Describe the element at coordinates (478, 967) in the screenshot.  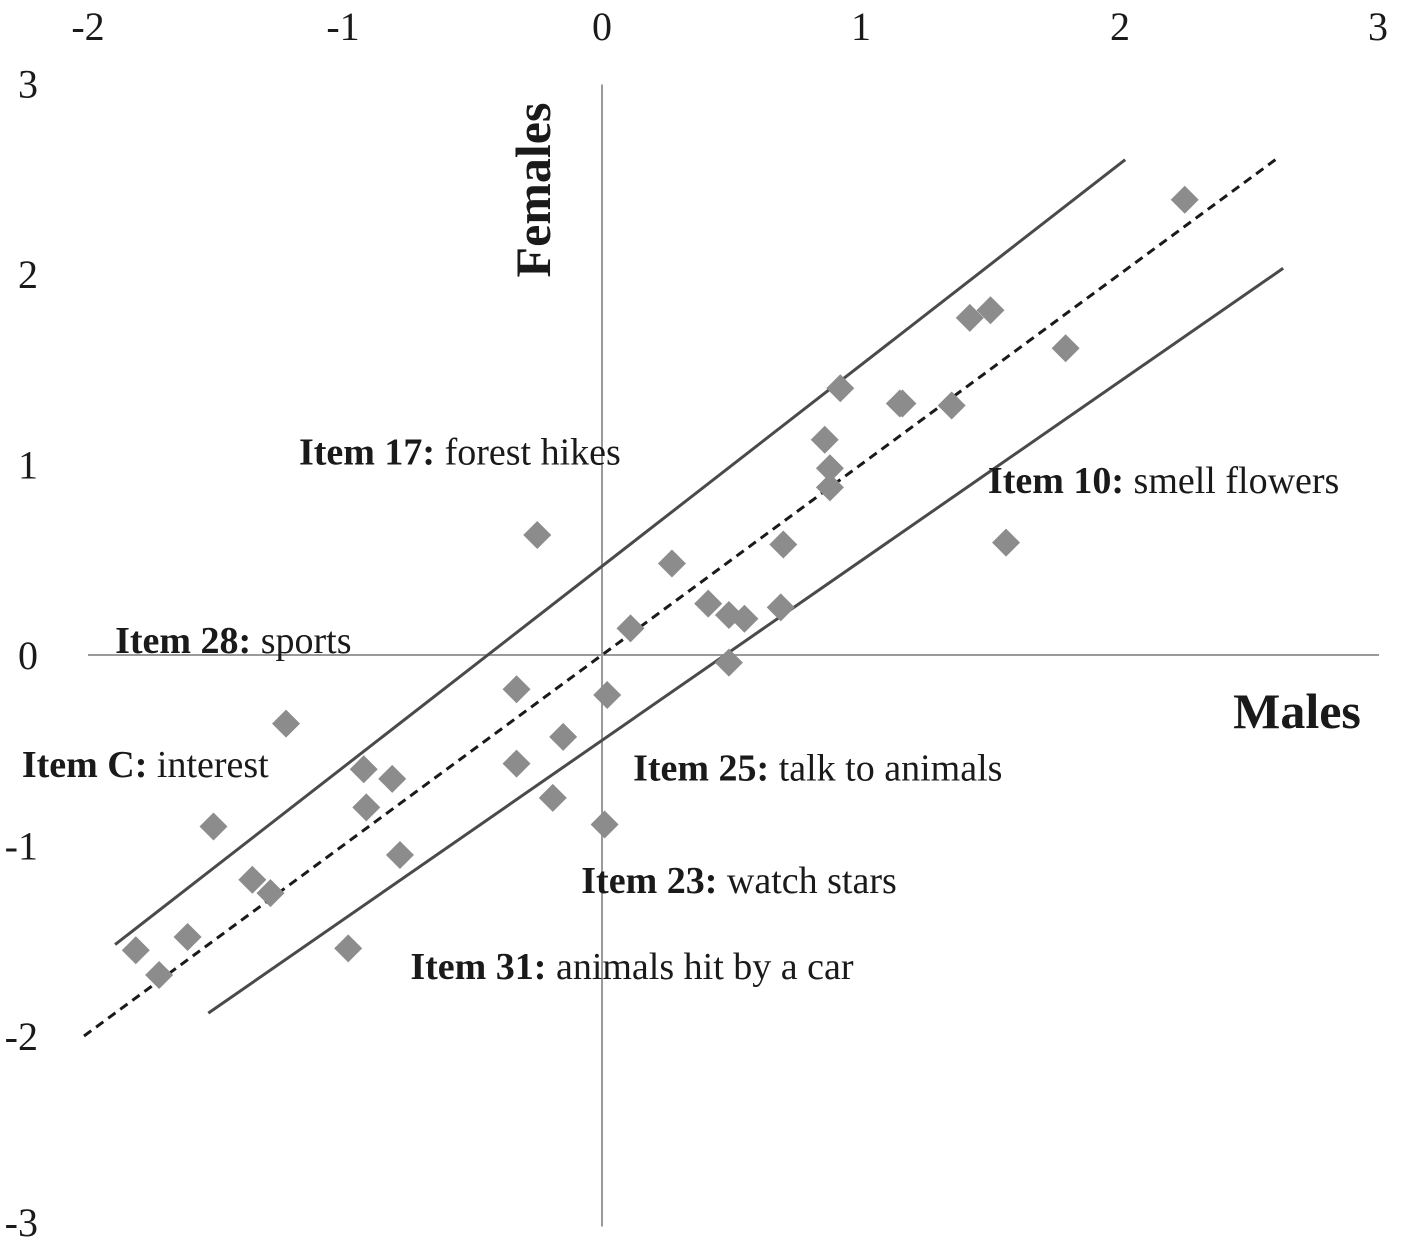
I see `annotation-item-id: Item 31:` at that location.